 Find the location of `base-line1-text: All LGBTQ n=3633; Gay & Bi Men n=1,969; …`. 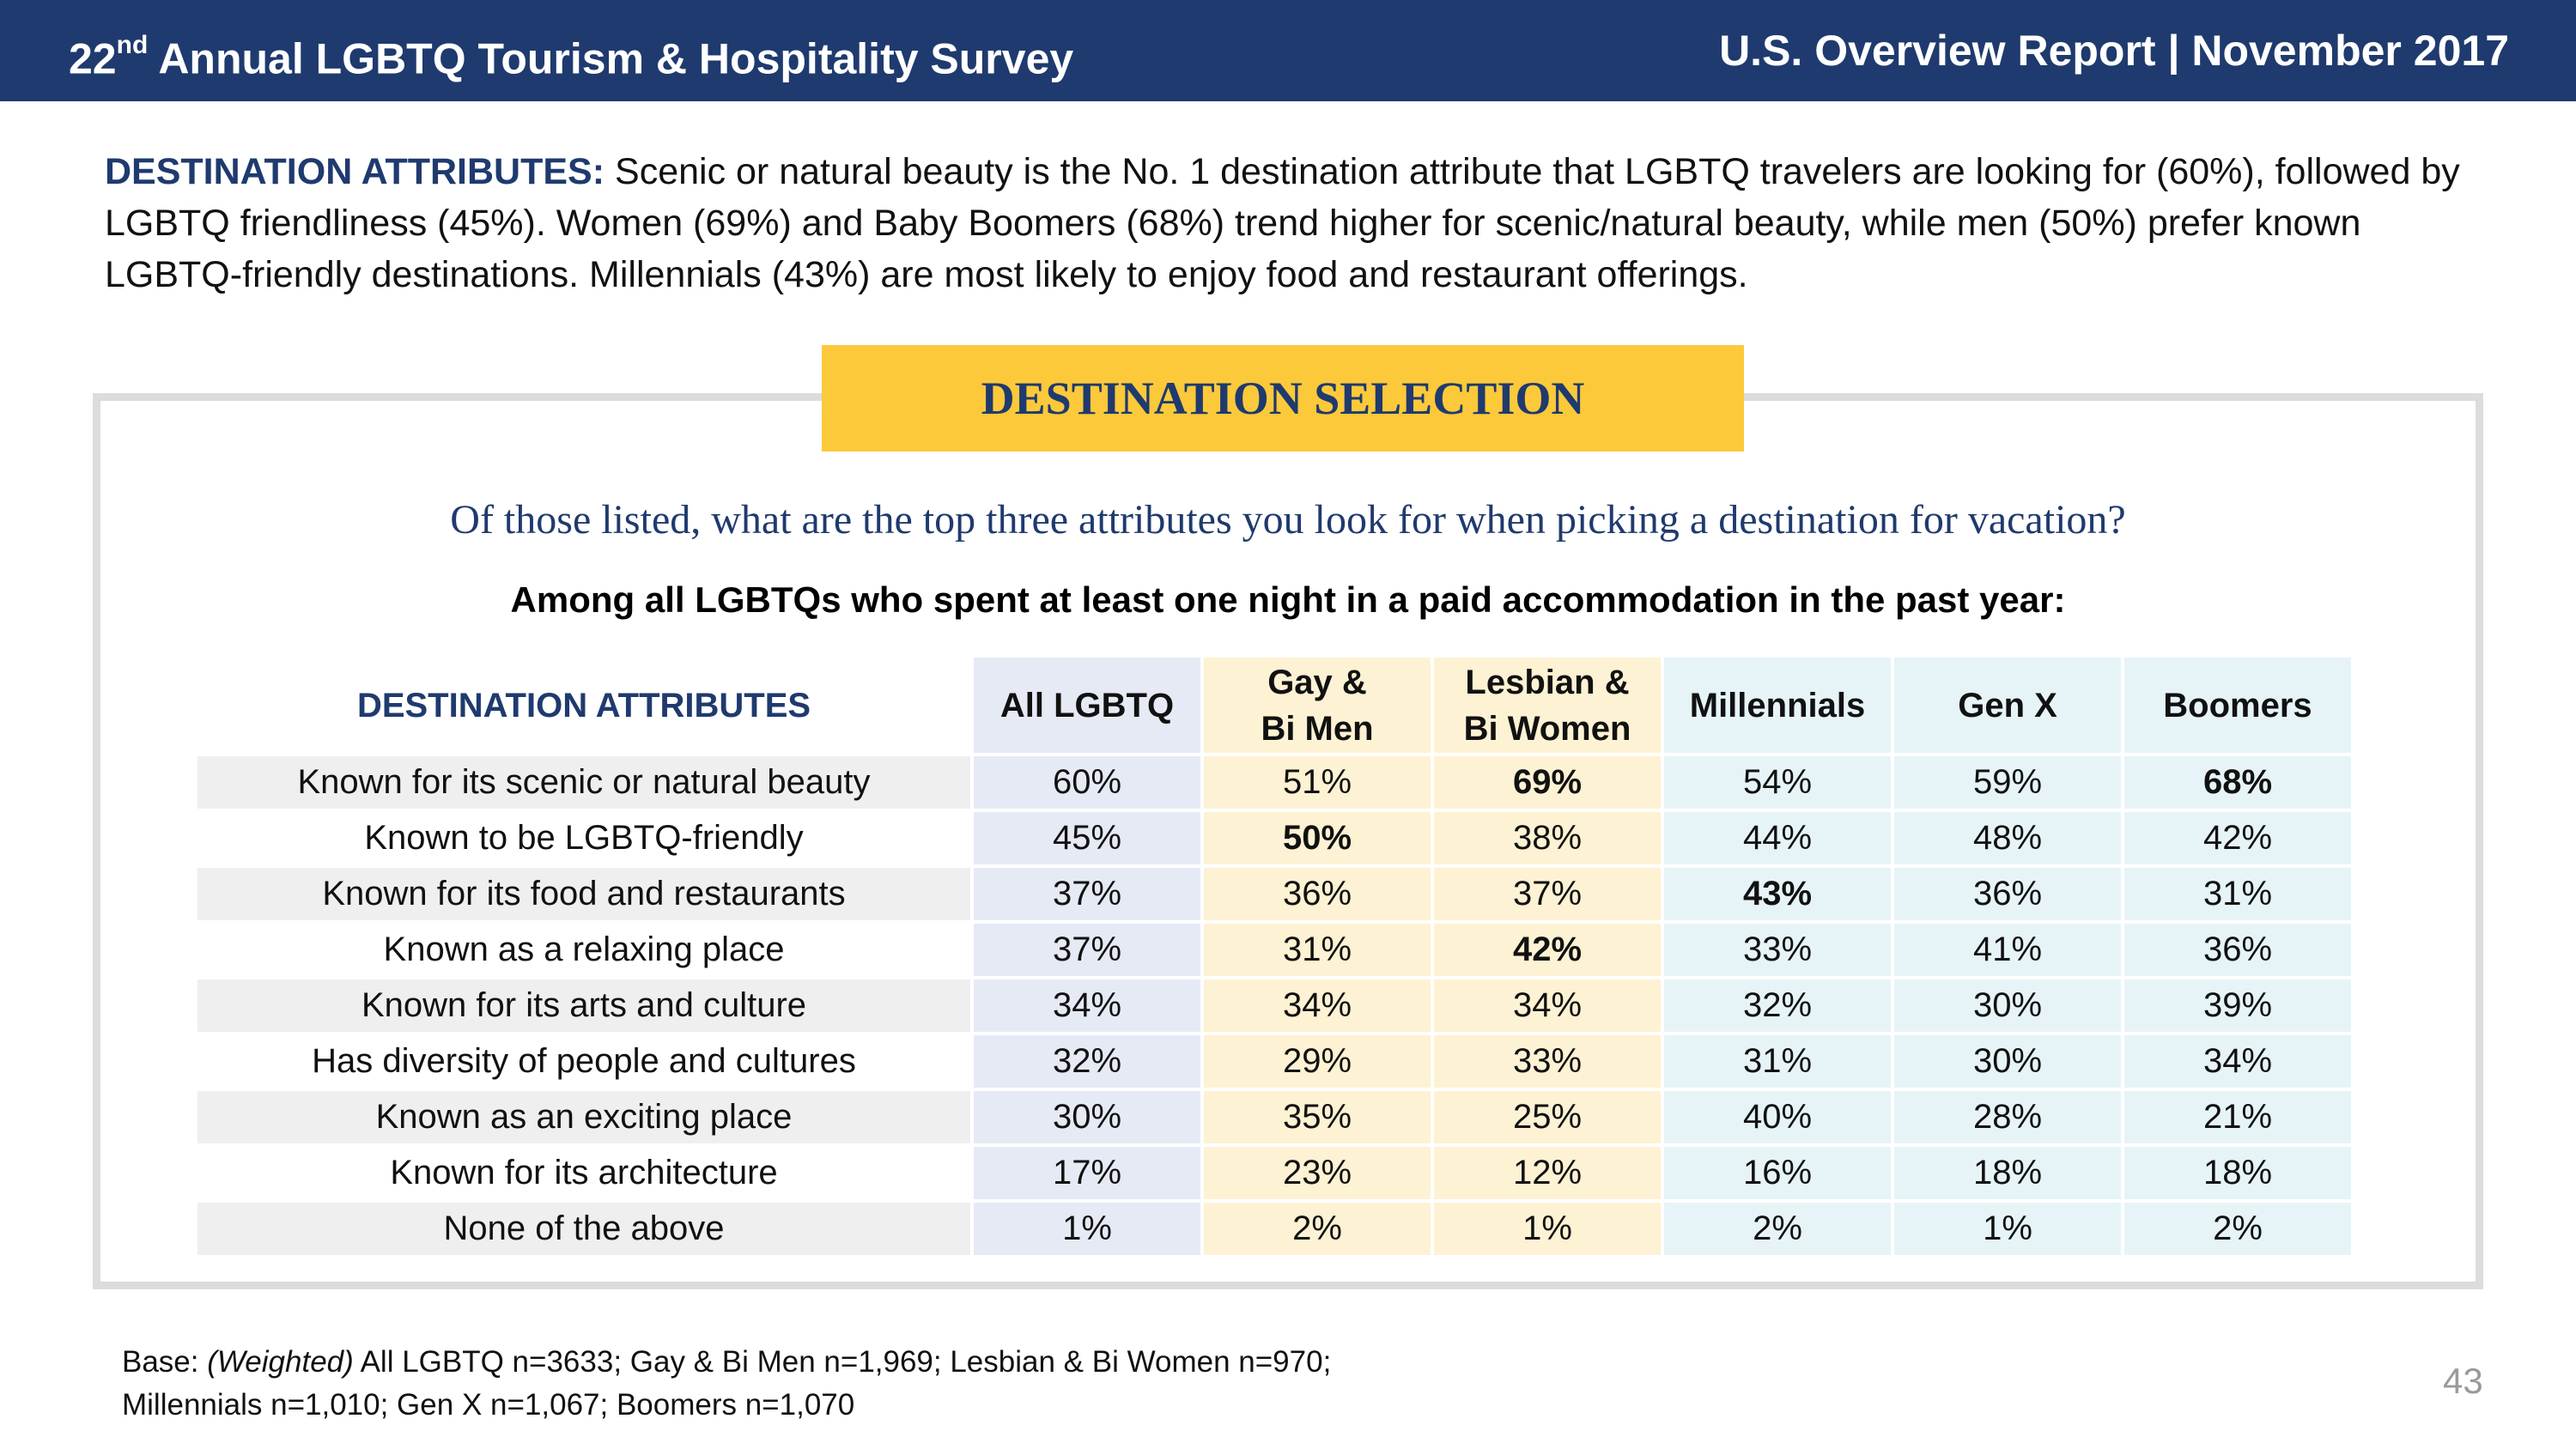

base-line1-text: All LGBTQ n=3633; Gay & Bi Men n=1,969; … is located at coordinates (843, 1362).